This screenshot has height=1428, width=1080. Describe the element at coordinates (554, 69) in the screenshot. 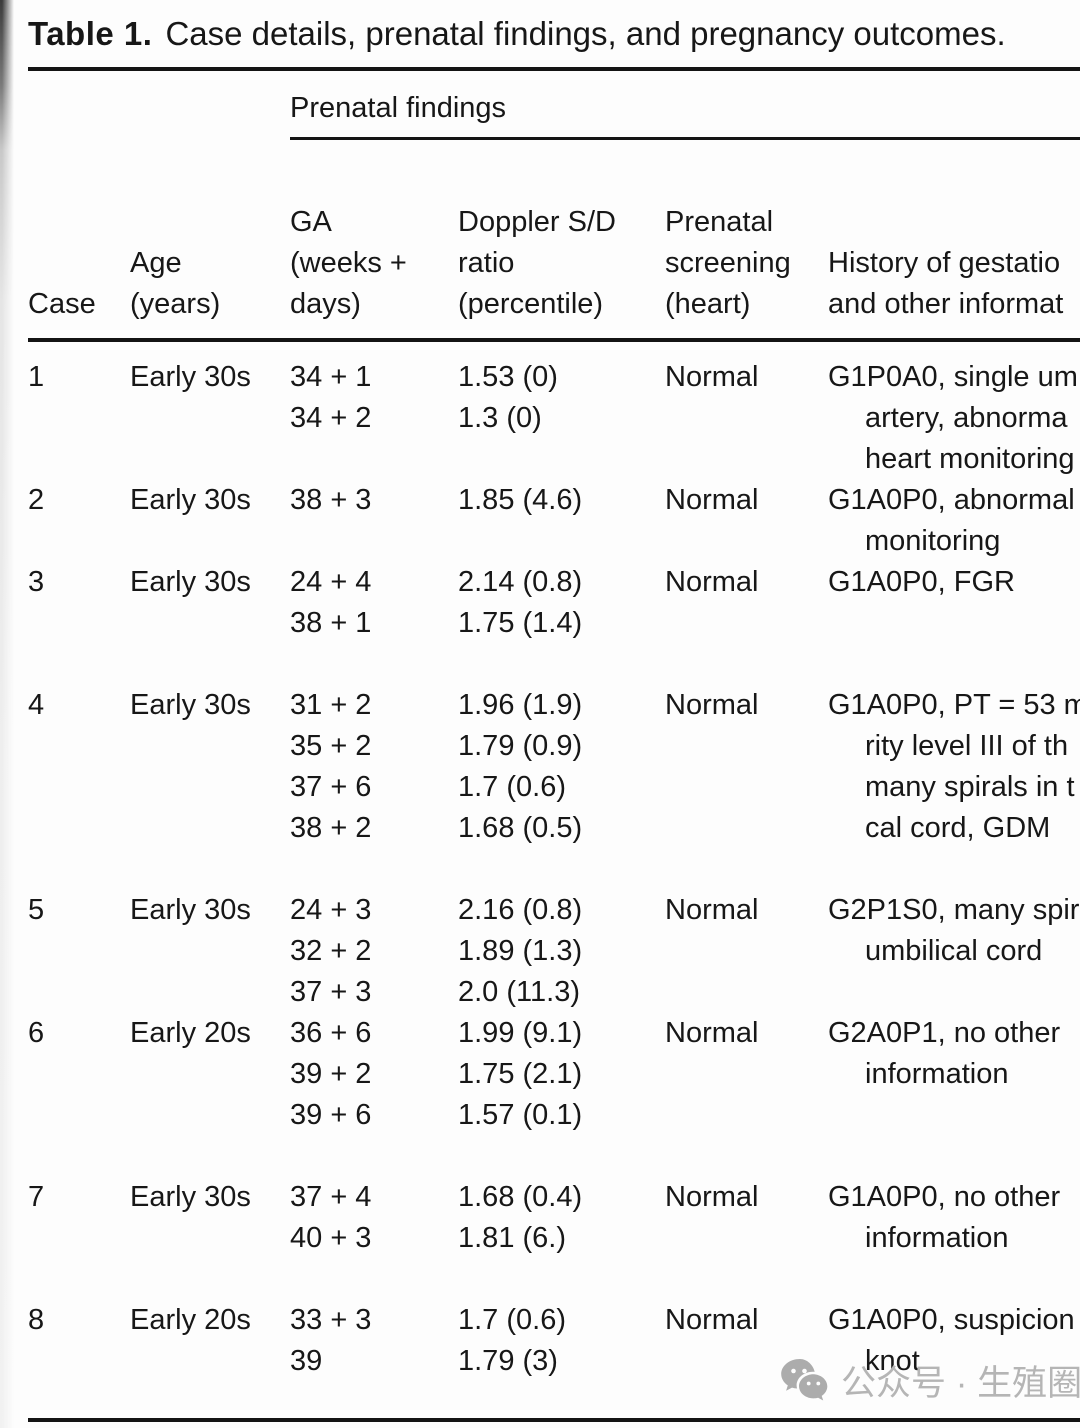

I see `top-rule` at that location.